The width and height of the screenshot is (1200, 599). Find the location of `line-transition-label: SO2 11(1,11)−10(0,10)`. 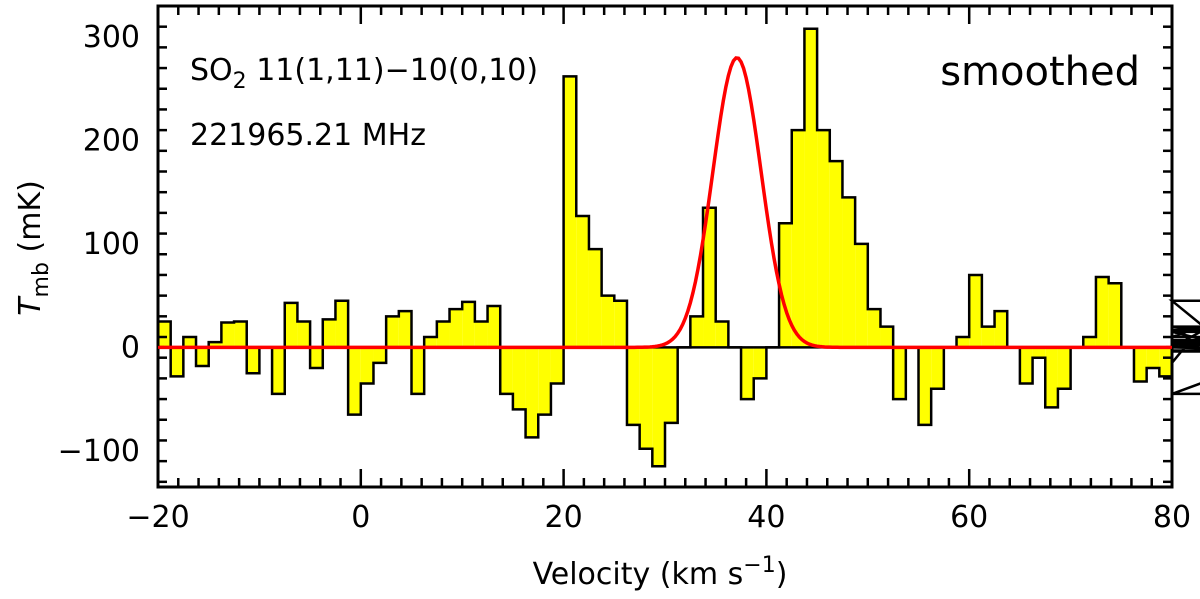

line-transition-label: SO2 11(1,11)−10(0,10) is located at coordinates (364, 73).